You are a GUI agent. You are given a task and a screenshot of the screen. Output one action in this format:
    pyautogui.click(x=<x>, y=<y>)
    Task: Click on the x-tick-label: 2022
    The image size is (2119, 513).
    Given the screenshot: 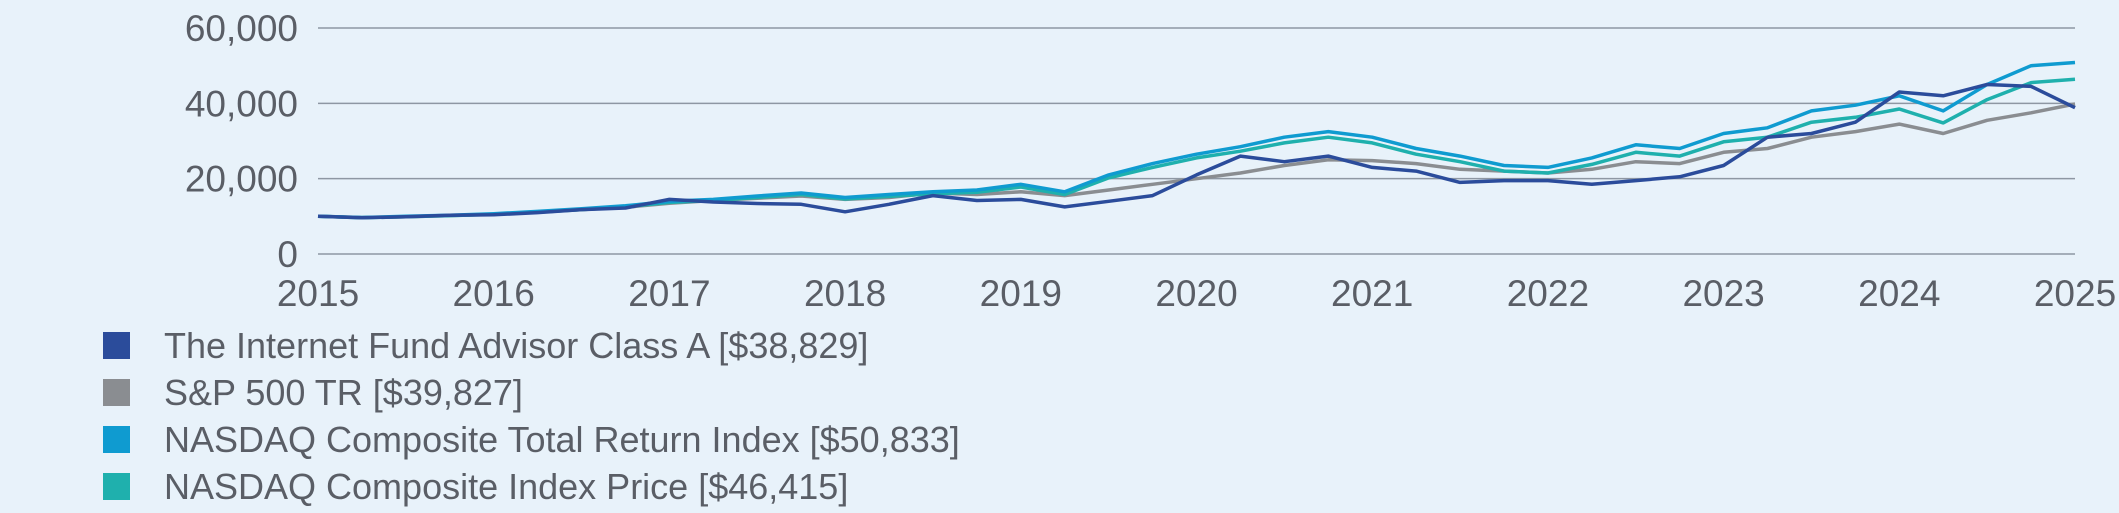 What is the action you would take?
    pyautogui.click(x=1548, y=293)
    